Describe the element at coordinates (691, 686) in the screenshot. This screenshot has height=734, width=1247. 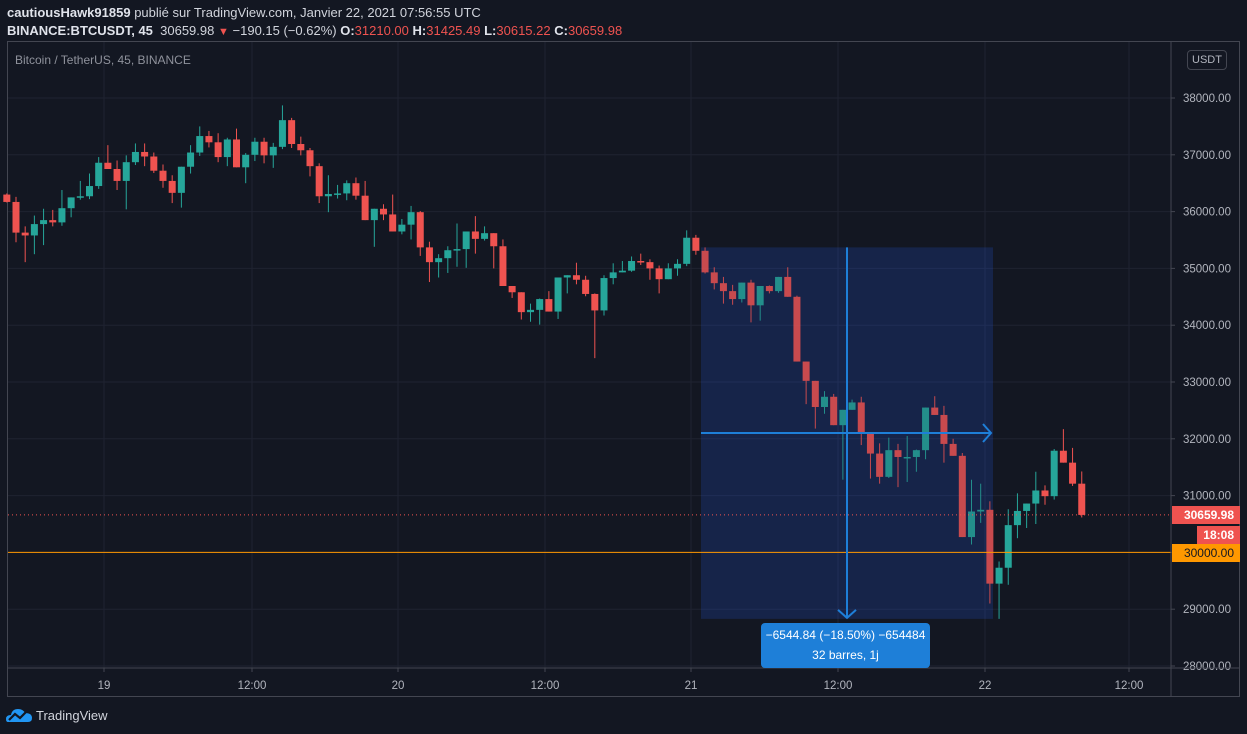
I see `time-tick-label: 21` at that location.